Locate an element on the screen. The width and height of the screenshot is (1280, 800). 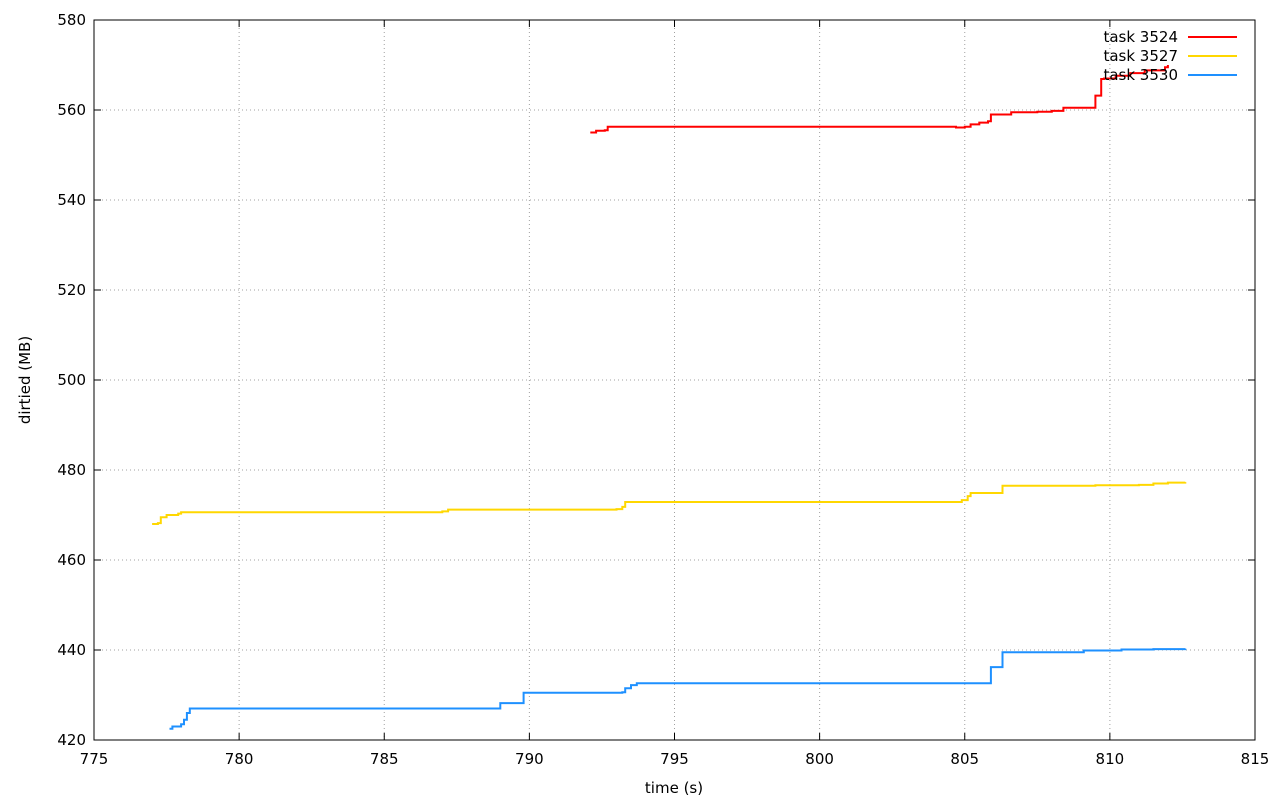
x-tick-label: 775 is located at coordinates (94, 759).